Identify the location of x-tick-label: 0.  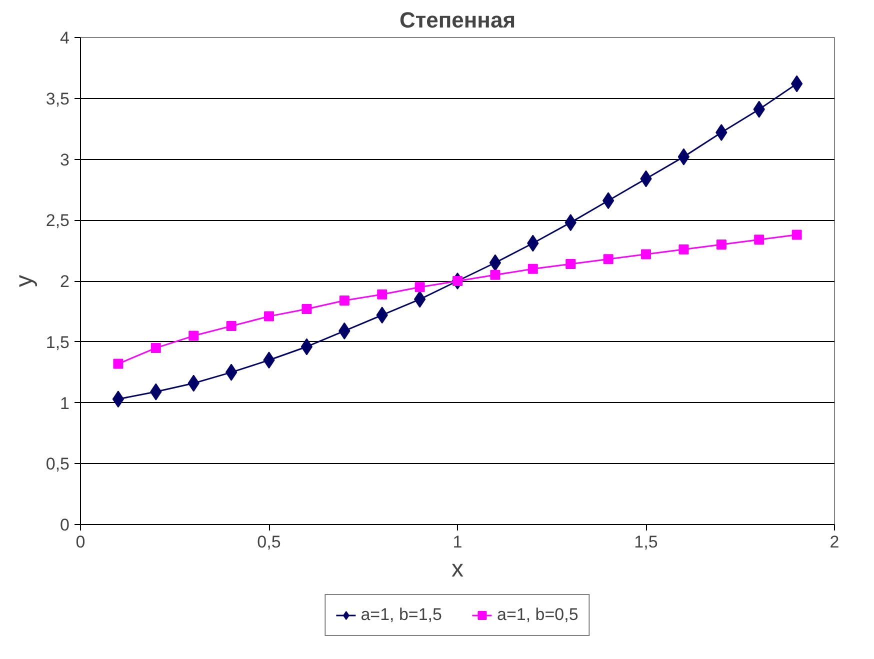
(81, 542).